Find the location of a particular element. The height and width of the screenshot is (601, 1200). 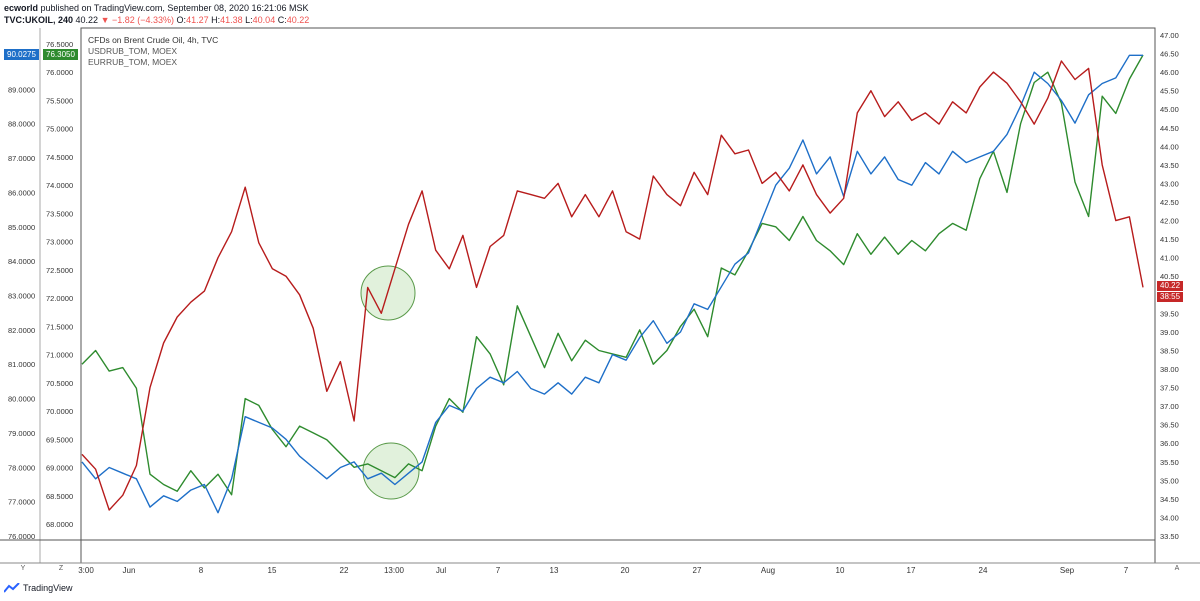

axis-tick-label: 83.0000 is located at coordinates (21, 296).